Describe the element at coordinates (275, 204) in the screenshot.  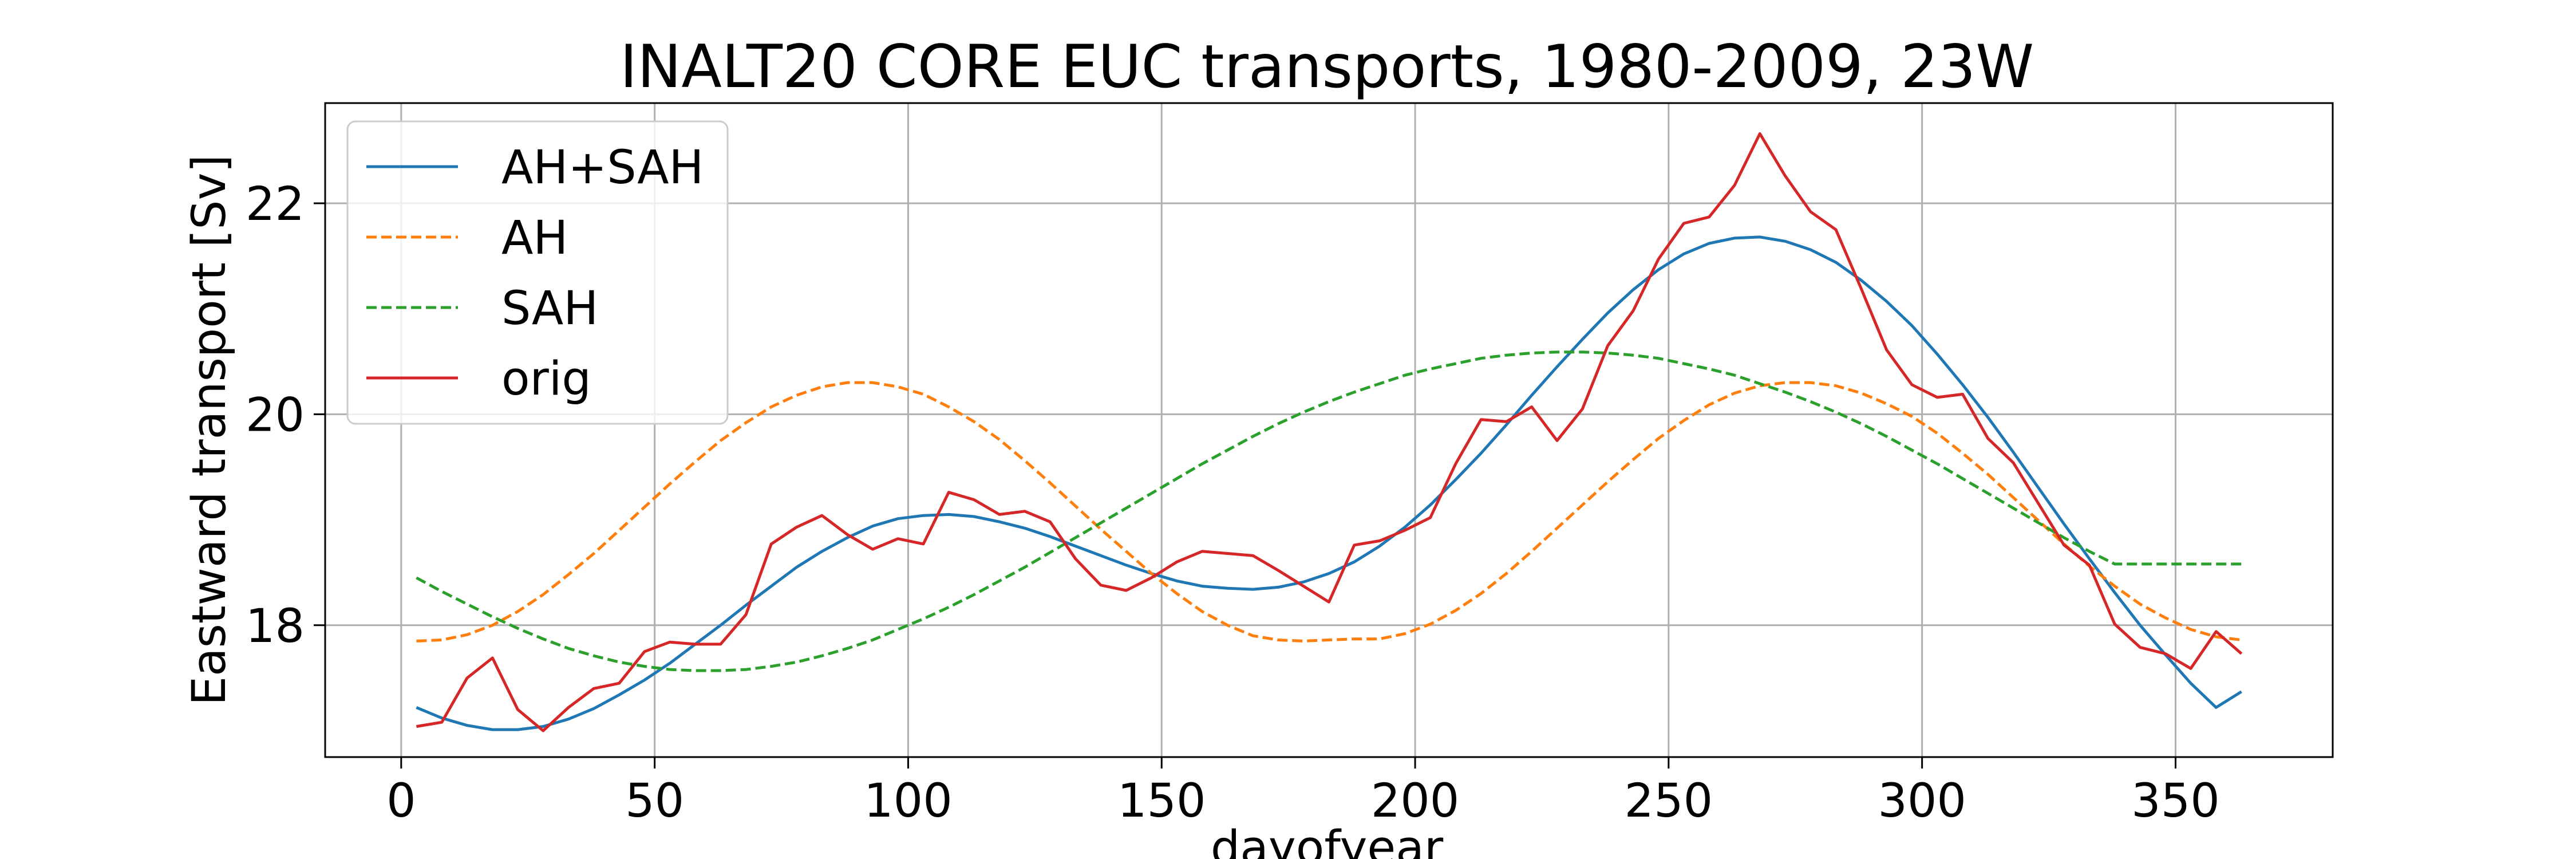
I see `y-tick-label: 22` at that location.